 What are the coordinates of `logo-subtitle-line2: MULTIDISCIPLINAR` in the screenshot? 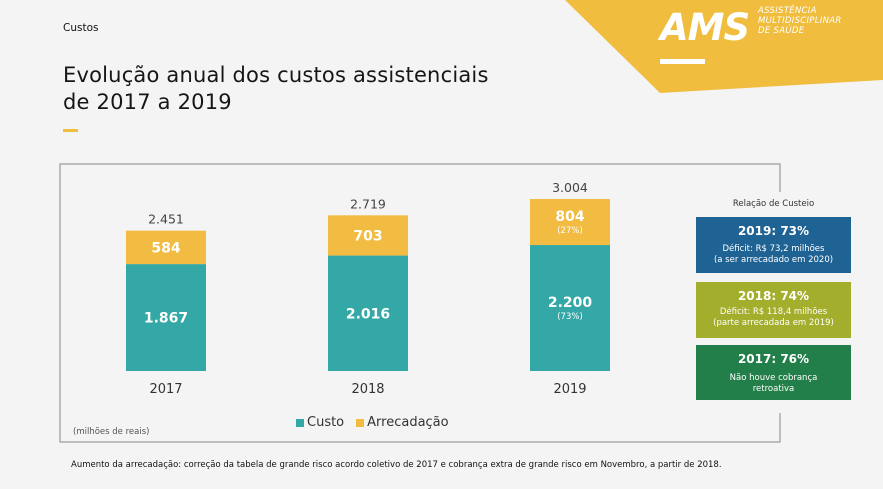 It's located at (800, 21).